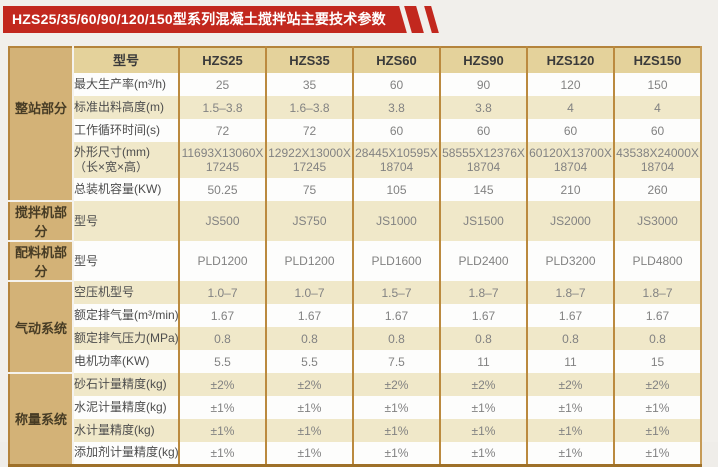 This screenshot has height=467, width=718. What do you see at coordinates (570, 84) in the screenshot?
I see `spec-value: 120` at bounding box center [570, 84].